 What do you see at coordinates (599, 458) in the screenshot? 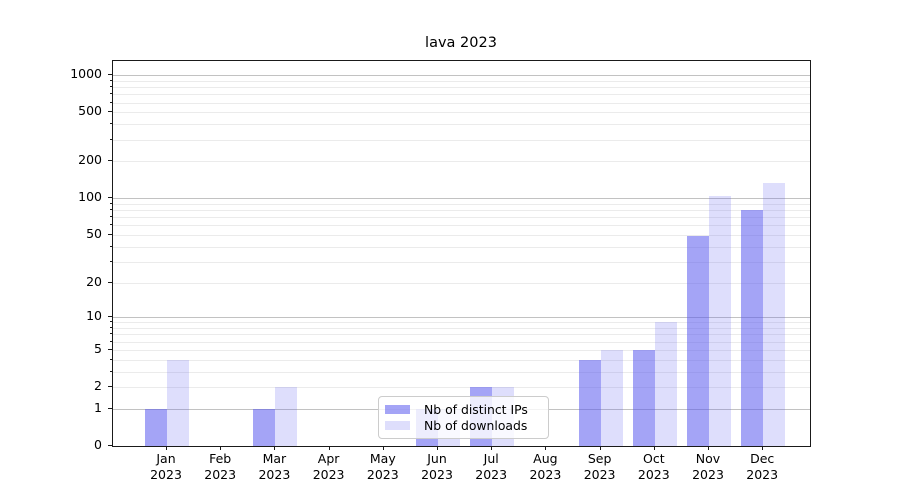
I see `x-tick-month: Sep` at bounding box center [599, 458].